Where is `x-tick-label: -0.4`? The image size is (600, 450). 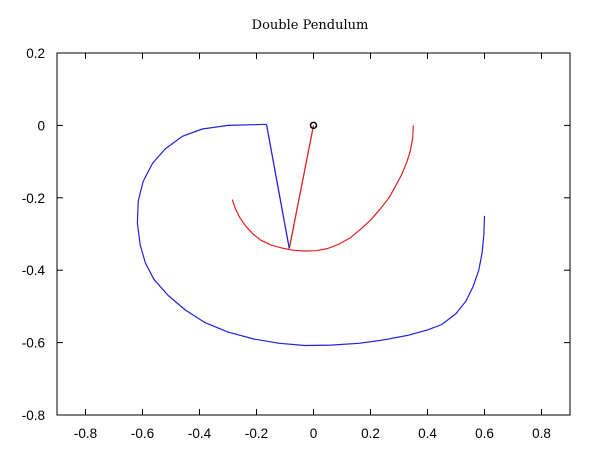 x-tick-label: -0.4 is located at coordinates (200, 433).